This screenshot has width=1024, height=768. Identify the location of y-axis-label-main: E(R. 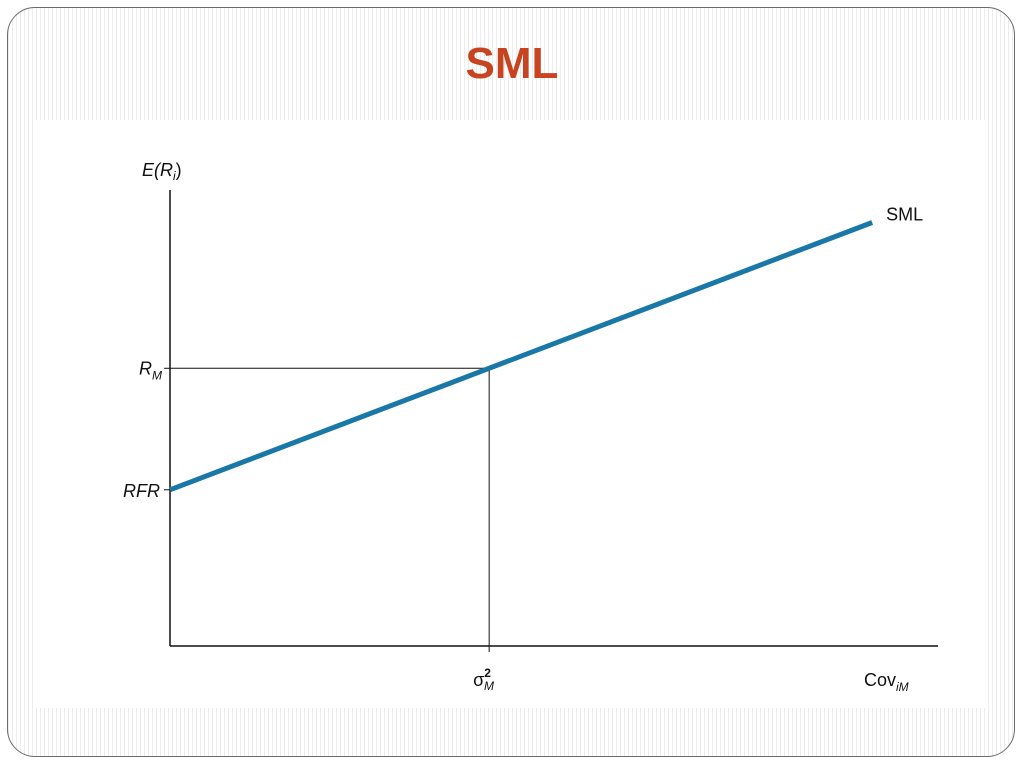
(157, 170).